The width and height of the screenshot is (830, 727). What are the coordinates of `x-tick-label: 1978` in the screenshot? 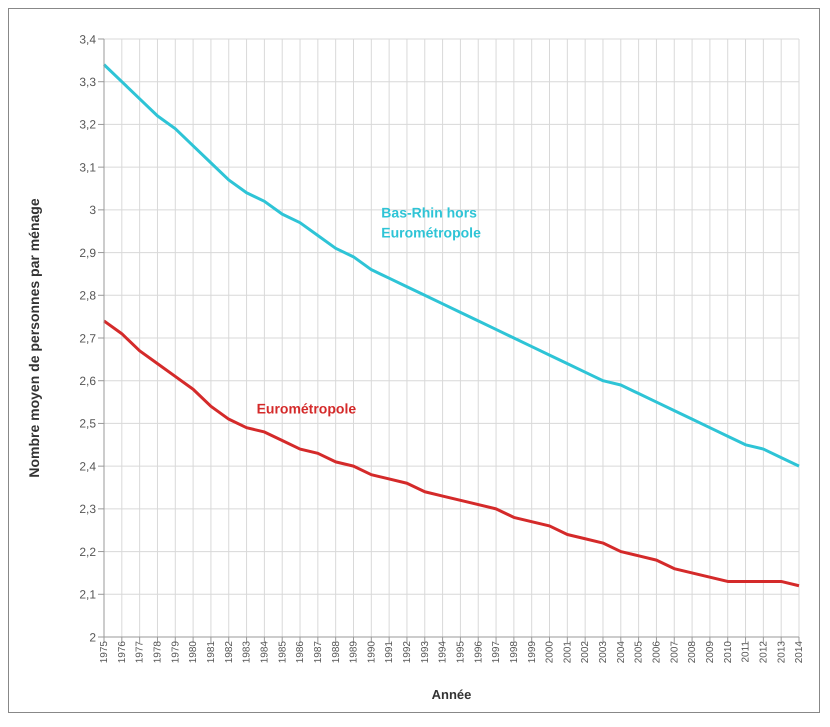 It's located at (158, 652).